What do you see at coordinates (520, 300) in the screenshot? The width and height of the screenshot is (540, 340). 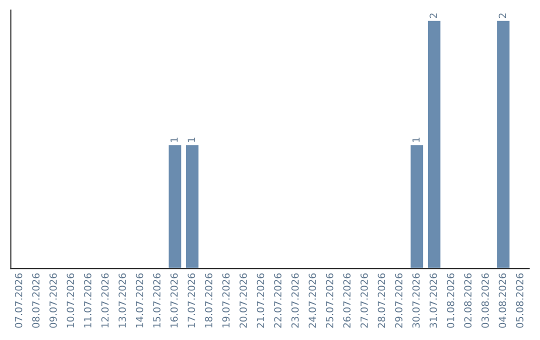 I see `x-tick-label: 05.08.2026` at bounding box center [520, 300].